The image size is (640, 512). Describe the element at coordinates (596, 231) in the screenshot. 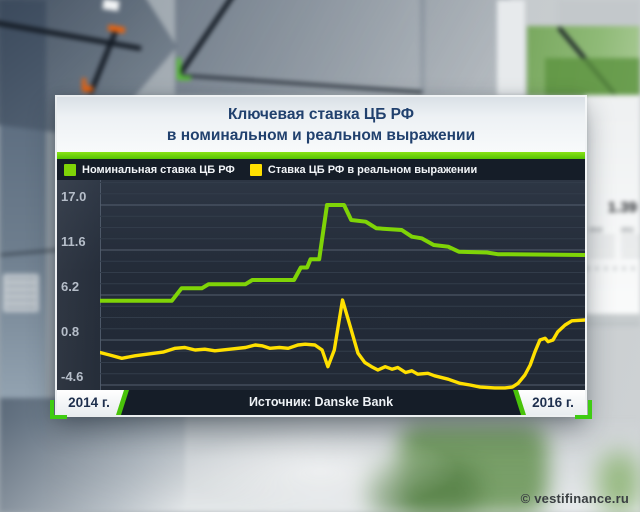

I see `background-year-label: 2010` at that location.